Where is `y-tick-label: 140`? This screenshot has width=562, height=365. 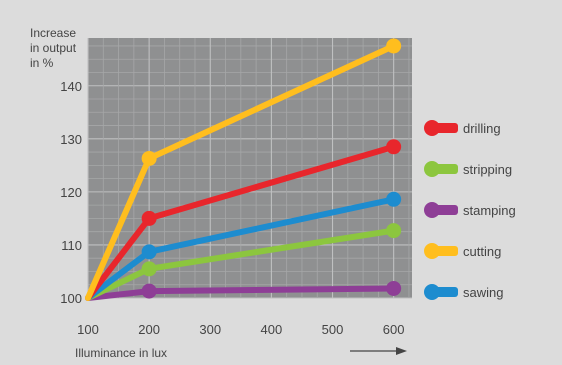 y-tick-label: 140 is located at coordinates (71, 86).